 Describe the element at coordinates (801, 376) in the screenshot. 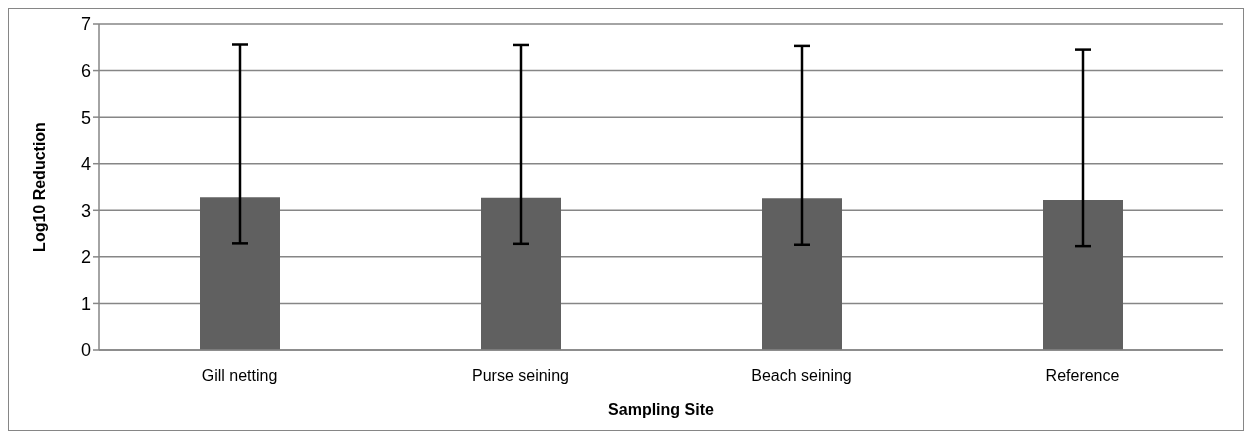

I see `x-tick-label: Beach seining` at that location.